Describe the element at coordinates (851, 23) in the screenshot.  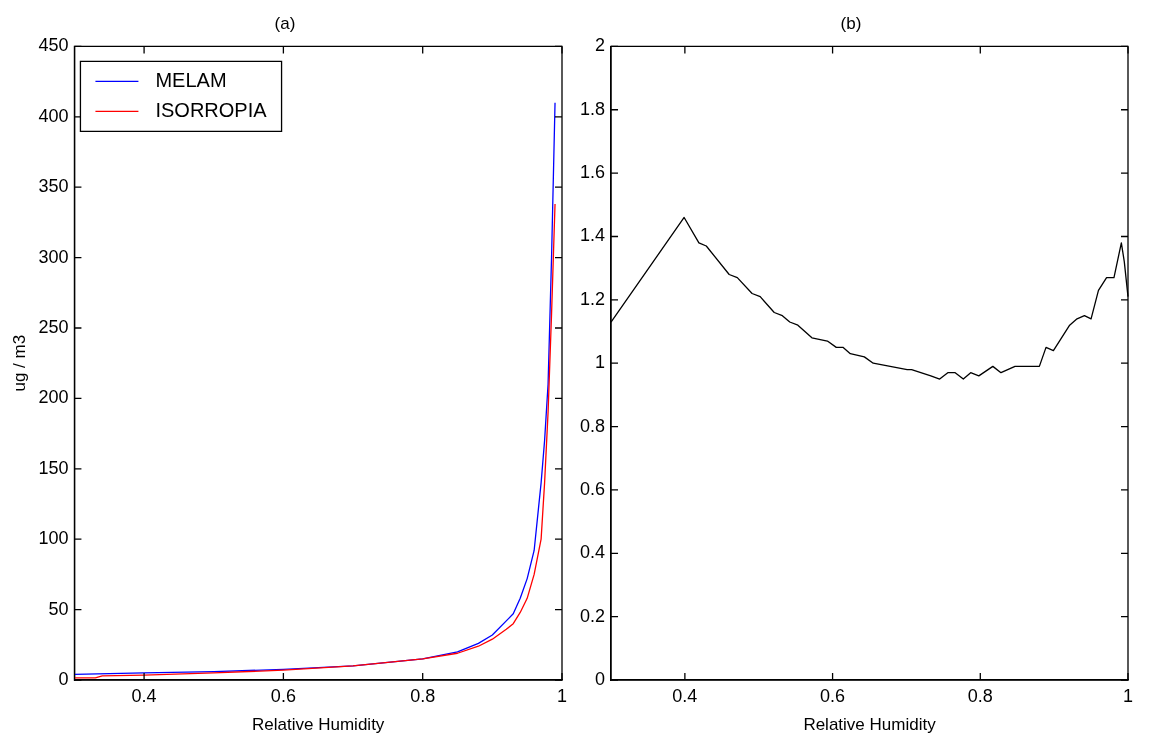
I see `chart-title: (b)` at that location.